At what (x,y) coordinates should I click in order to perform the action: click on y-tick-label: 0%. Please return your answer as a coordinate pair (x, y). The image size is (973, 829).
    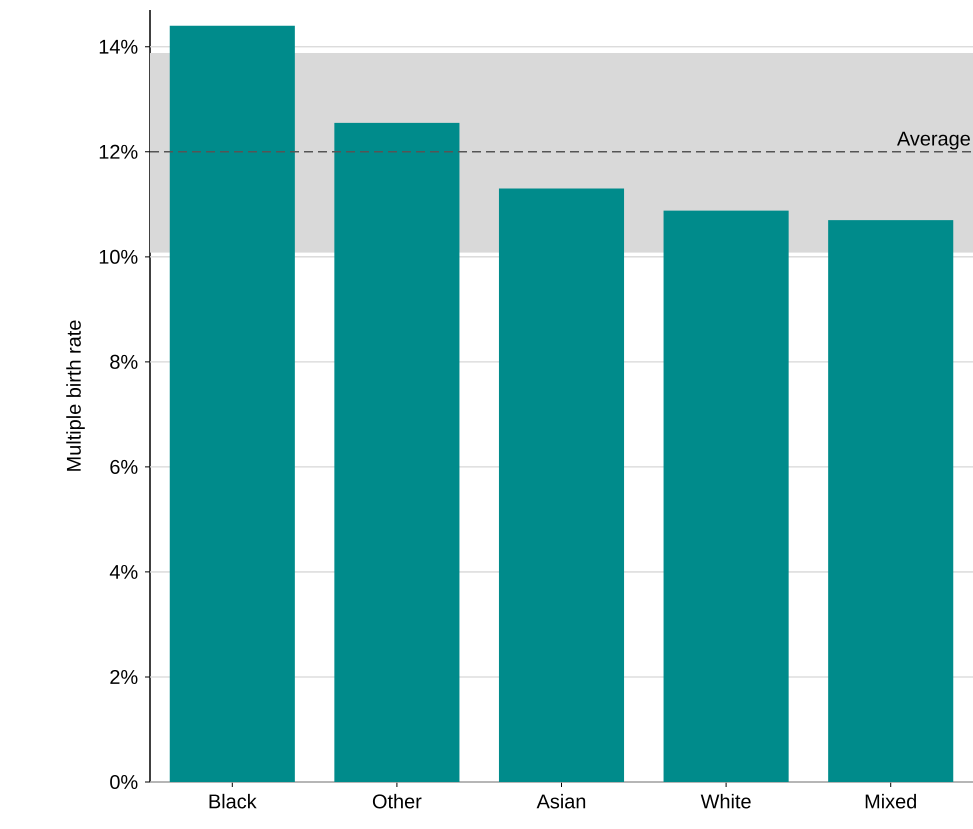
    Looking at the image, I should click on (124, 782).